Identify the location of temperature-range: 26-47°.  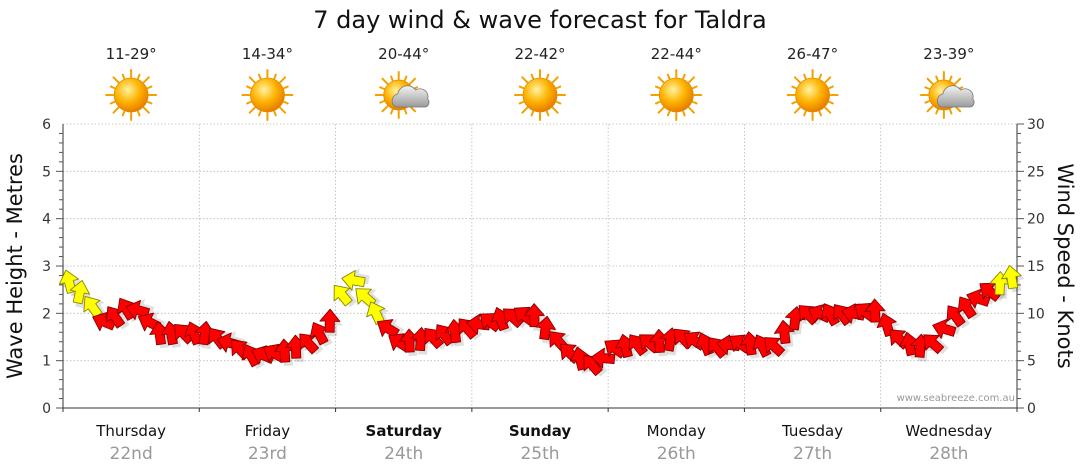
(812, 54).